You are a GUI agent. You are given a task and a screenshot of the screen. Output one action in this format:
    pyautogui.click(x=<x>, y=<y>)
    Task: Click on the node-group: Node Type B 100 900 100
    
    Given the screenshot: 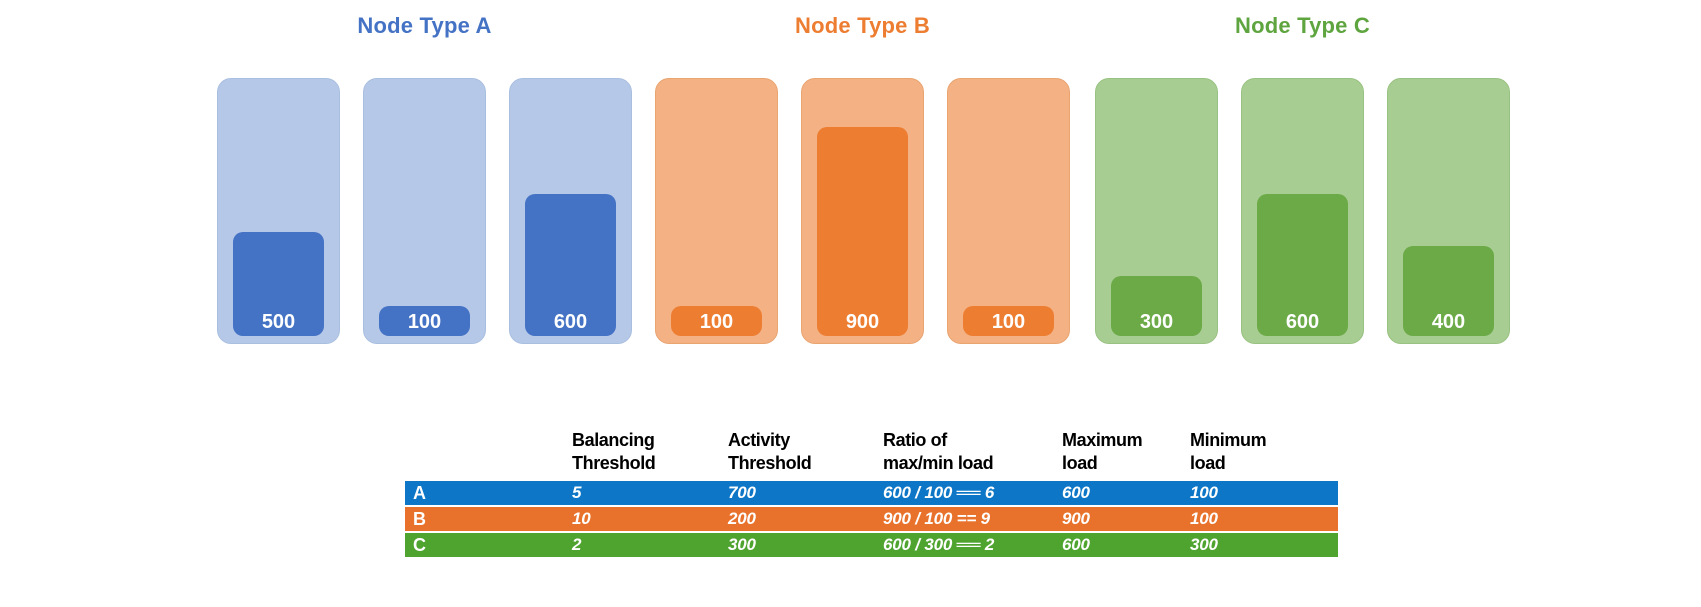 What is the action you would take?
    pyautogui.click(x=862, y=178)
    